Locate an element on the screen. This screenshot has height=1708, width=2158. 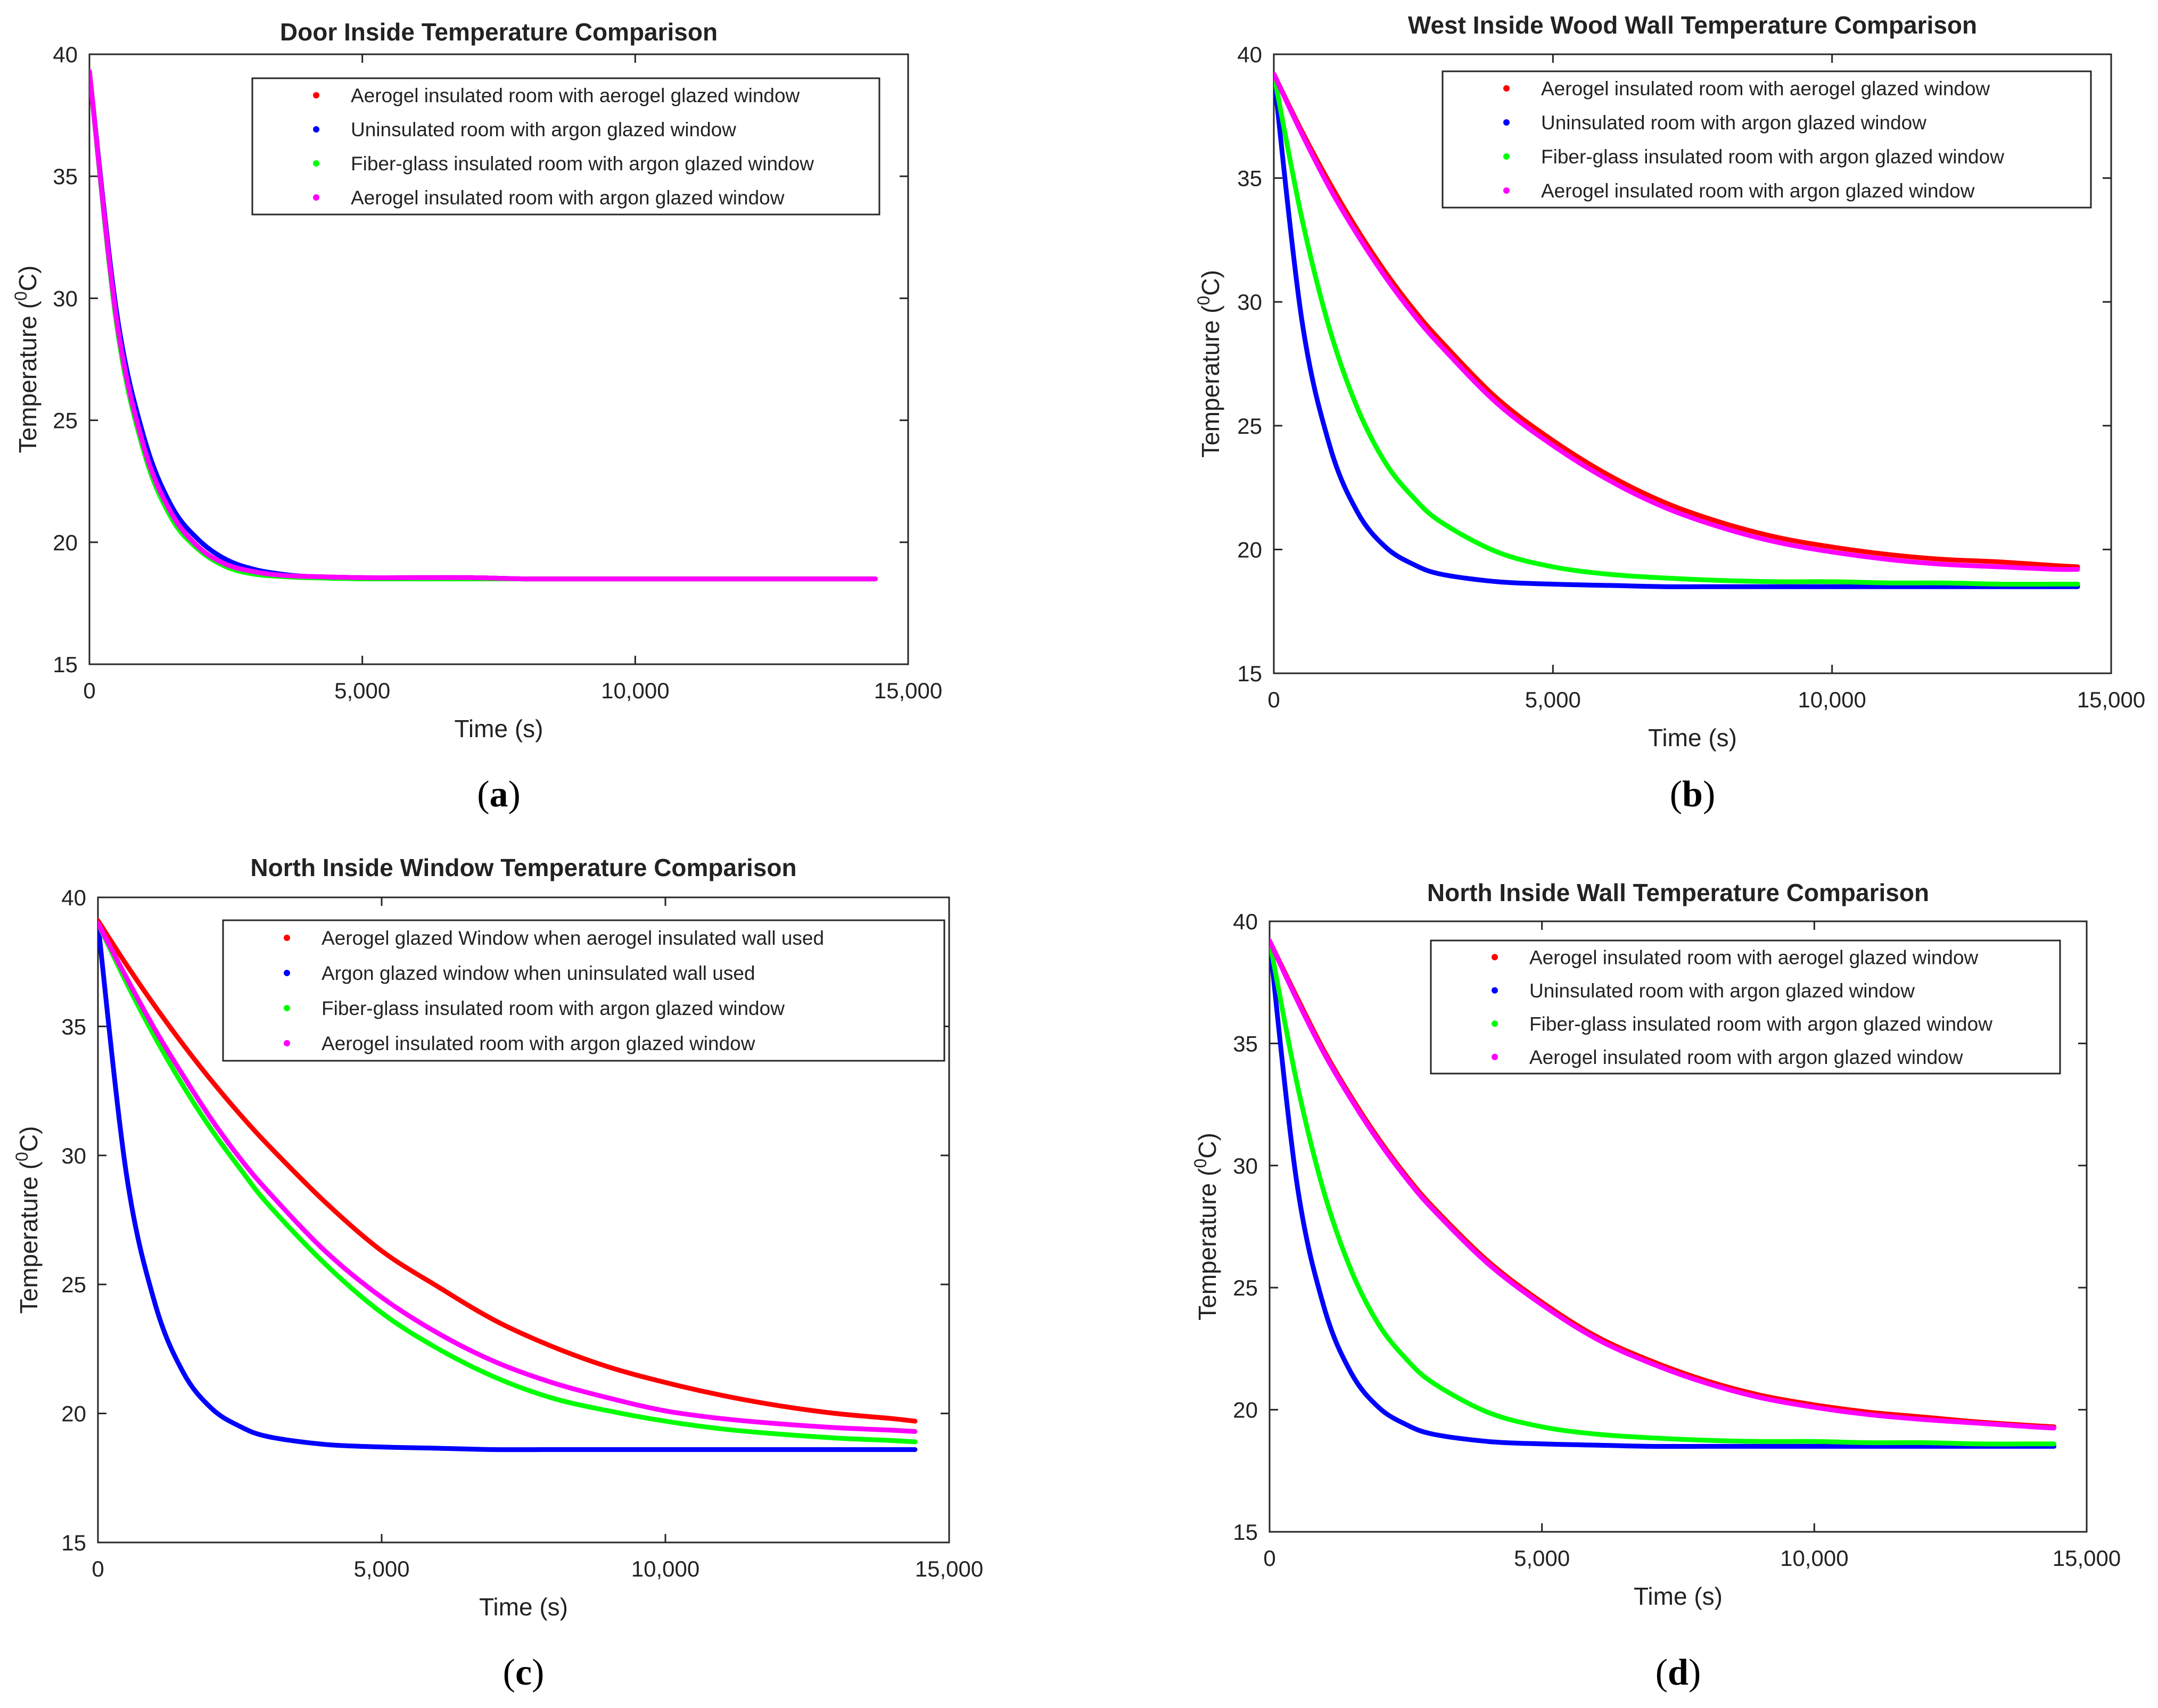
panel-caption: (a) is located at coordinates (499, 794).